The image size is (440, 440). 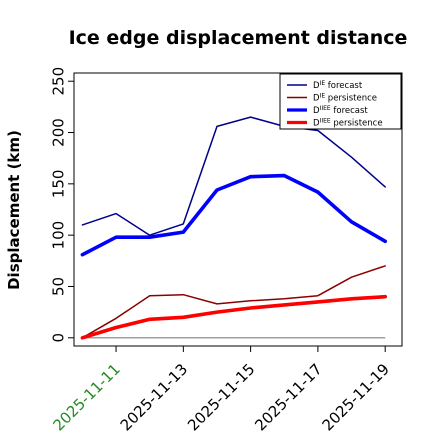 What do you see at coordinates (238, 38) in the screenshot?
I see `chart-title: Ice edge displacement distance` at bounding box center [238, 38].